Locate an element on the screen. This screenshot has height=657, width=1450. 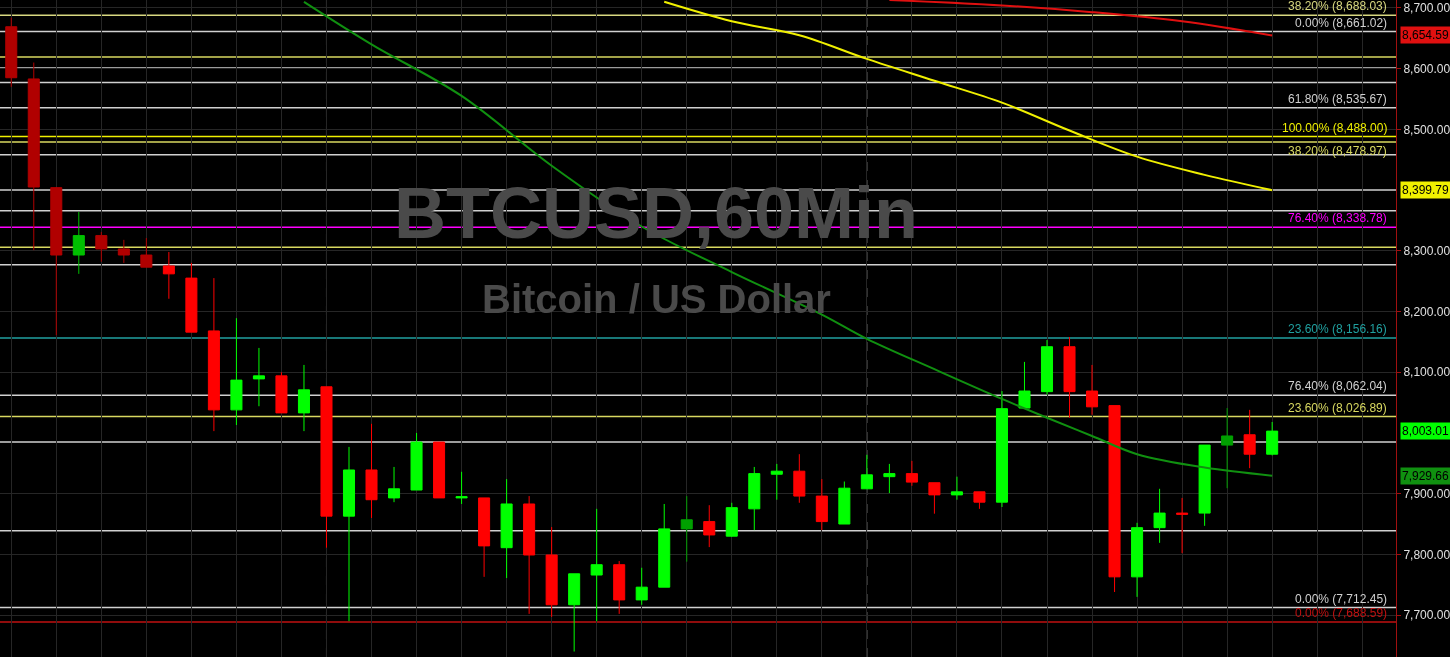
ref-line-label: 61.80% (8,535.67) is located at coordinates (1337, 99).